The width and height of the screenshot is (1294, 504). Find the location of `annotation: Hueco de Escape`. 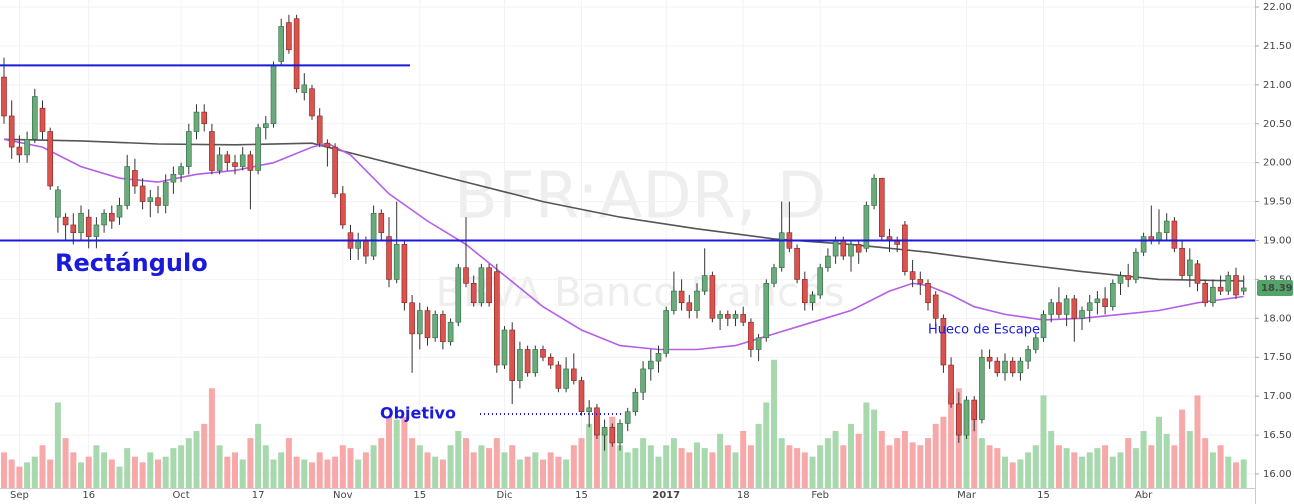

annotation: Hueco de Escape is located at coordinates (984, 330).